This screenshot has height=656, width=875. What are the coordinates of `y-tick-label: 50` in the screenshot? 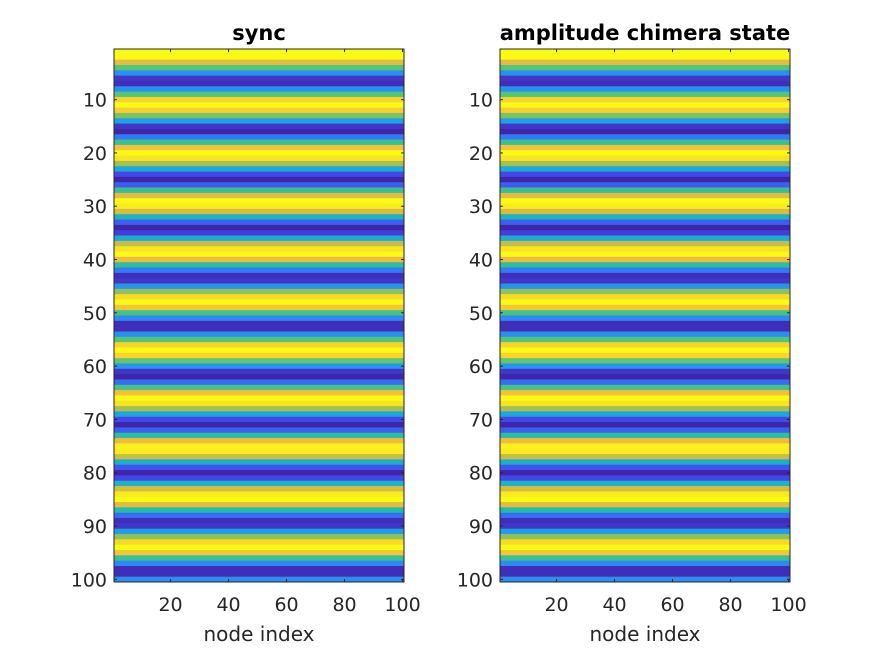 It's located at (95, 314).